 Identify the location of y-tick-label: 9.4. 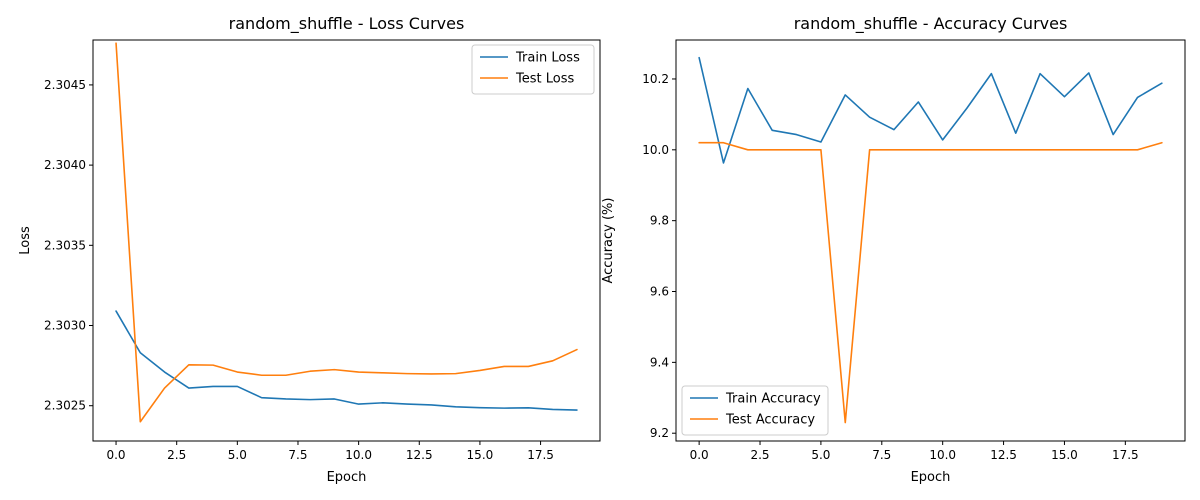
(659, 362).